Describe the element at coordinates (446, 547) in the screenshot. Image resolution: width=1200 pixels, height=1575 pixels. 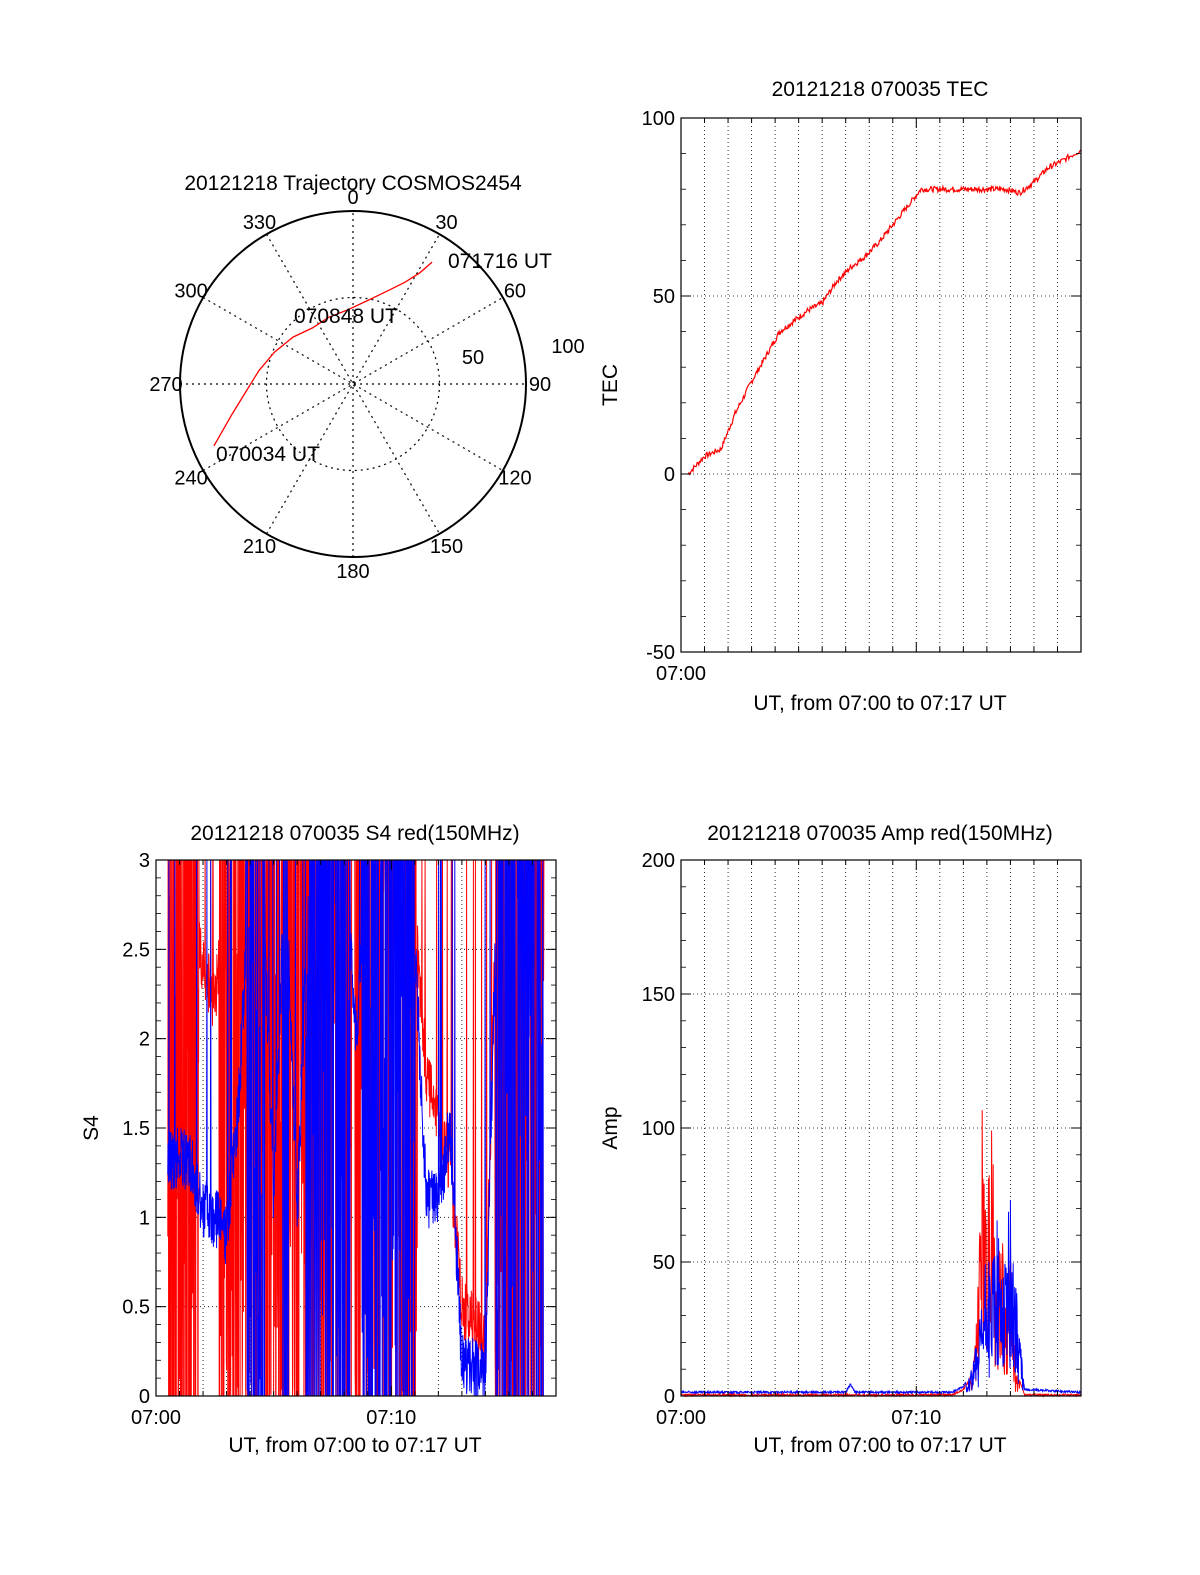
I see `polar-angle-label: 150` at that location.